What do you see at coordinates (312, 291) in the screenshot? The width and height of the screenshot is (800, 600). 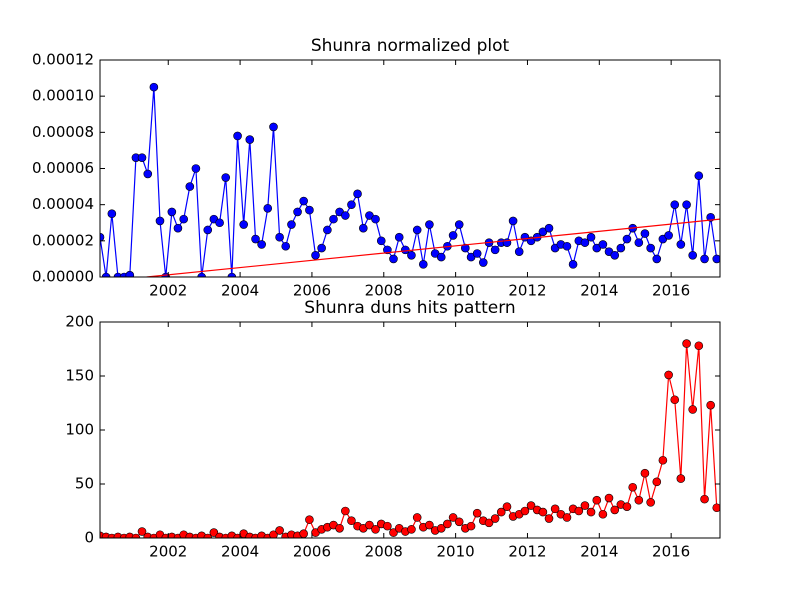 I see `x-tick-label: 2006` at bounding box center [312, 291].